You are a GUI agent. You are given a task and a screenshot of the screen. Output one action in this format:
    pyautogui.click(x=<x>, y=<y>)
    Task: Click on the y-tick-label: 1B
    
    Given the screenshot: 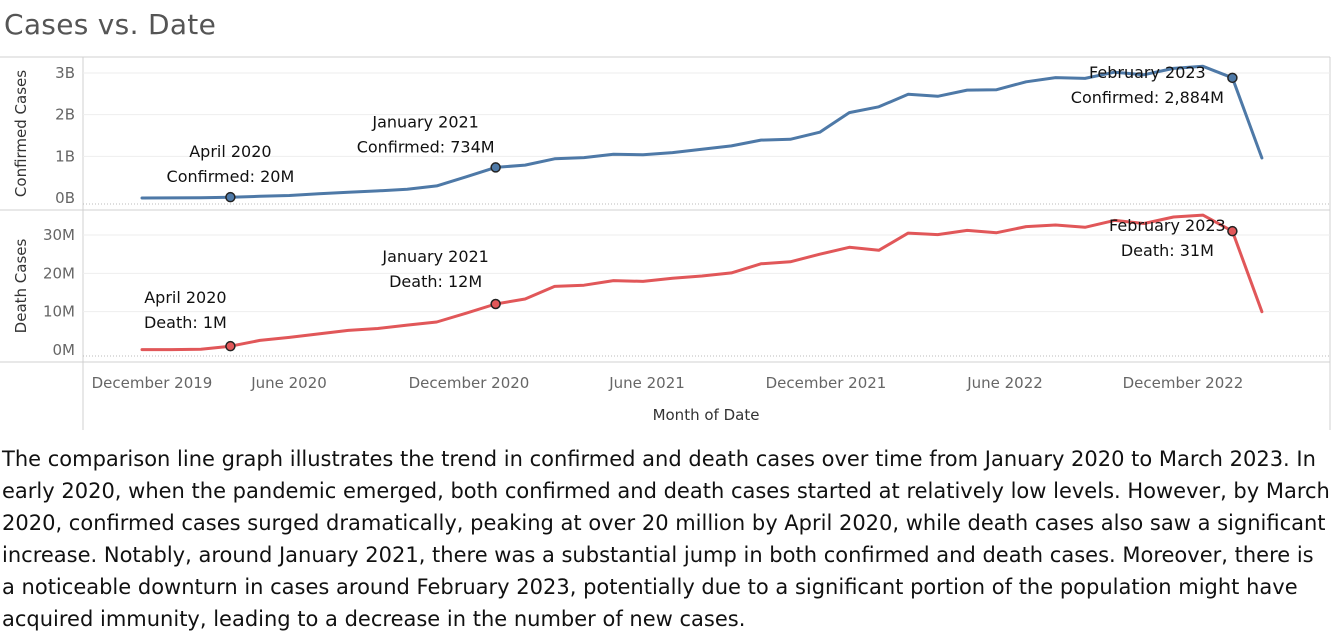 What is the action you would take?
    pyautogui.click(x=65, y=156)
    